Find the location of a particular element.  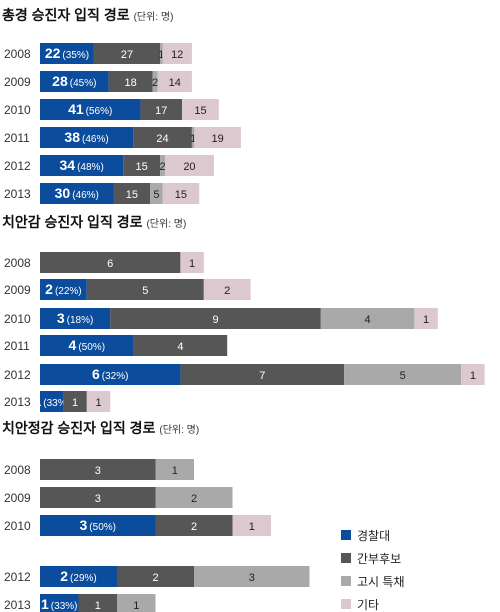

legend-label-police-univ: 경찰대 is located at coordinates (373, 536).